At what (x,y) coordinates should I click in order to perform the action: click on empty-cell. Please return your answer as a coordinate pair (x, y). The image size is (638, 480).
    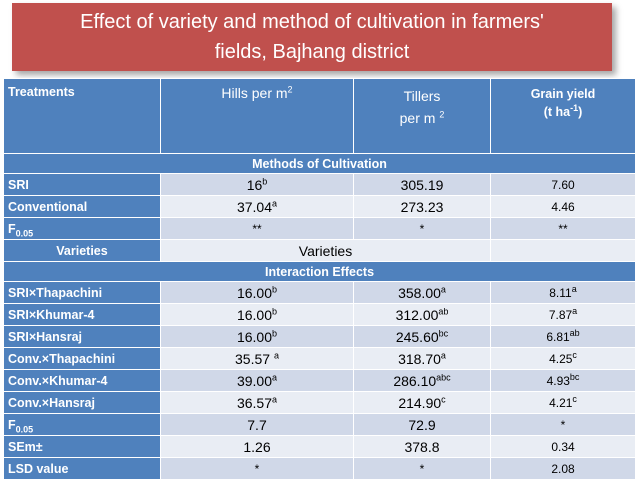
    Looking at the image, I should click on (563, 250).